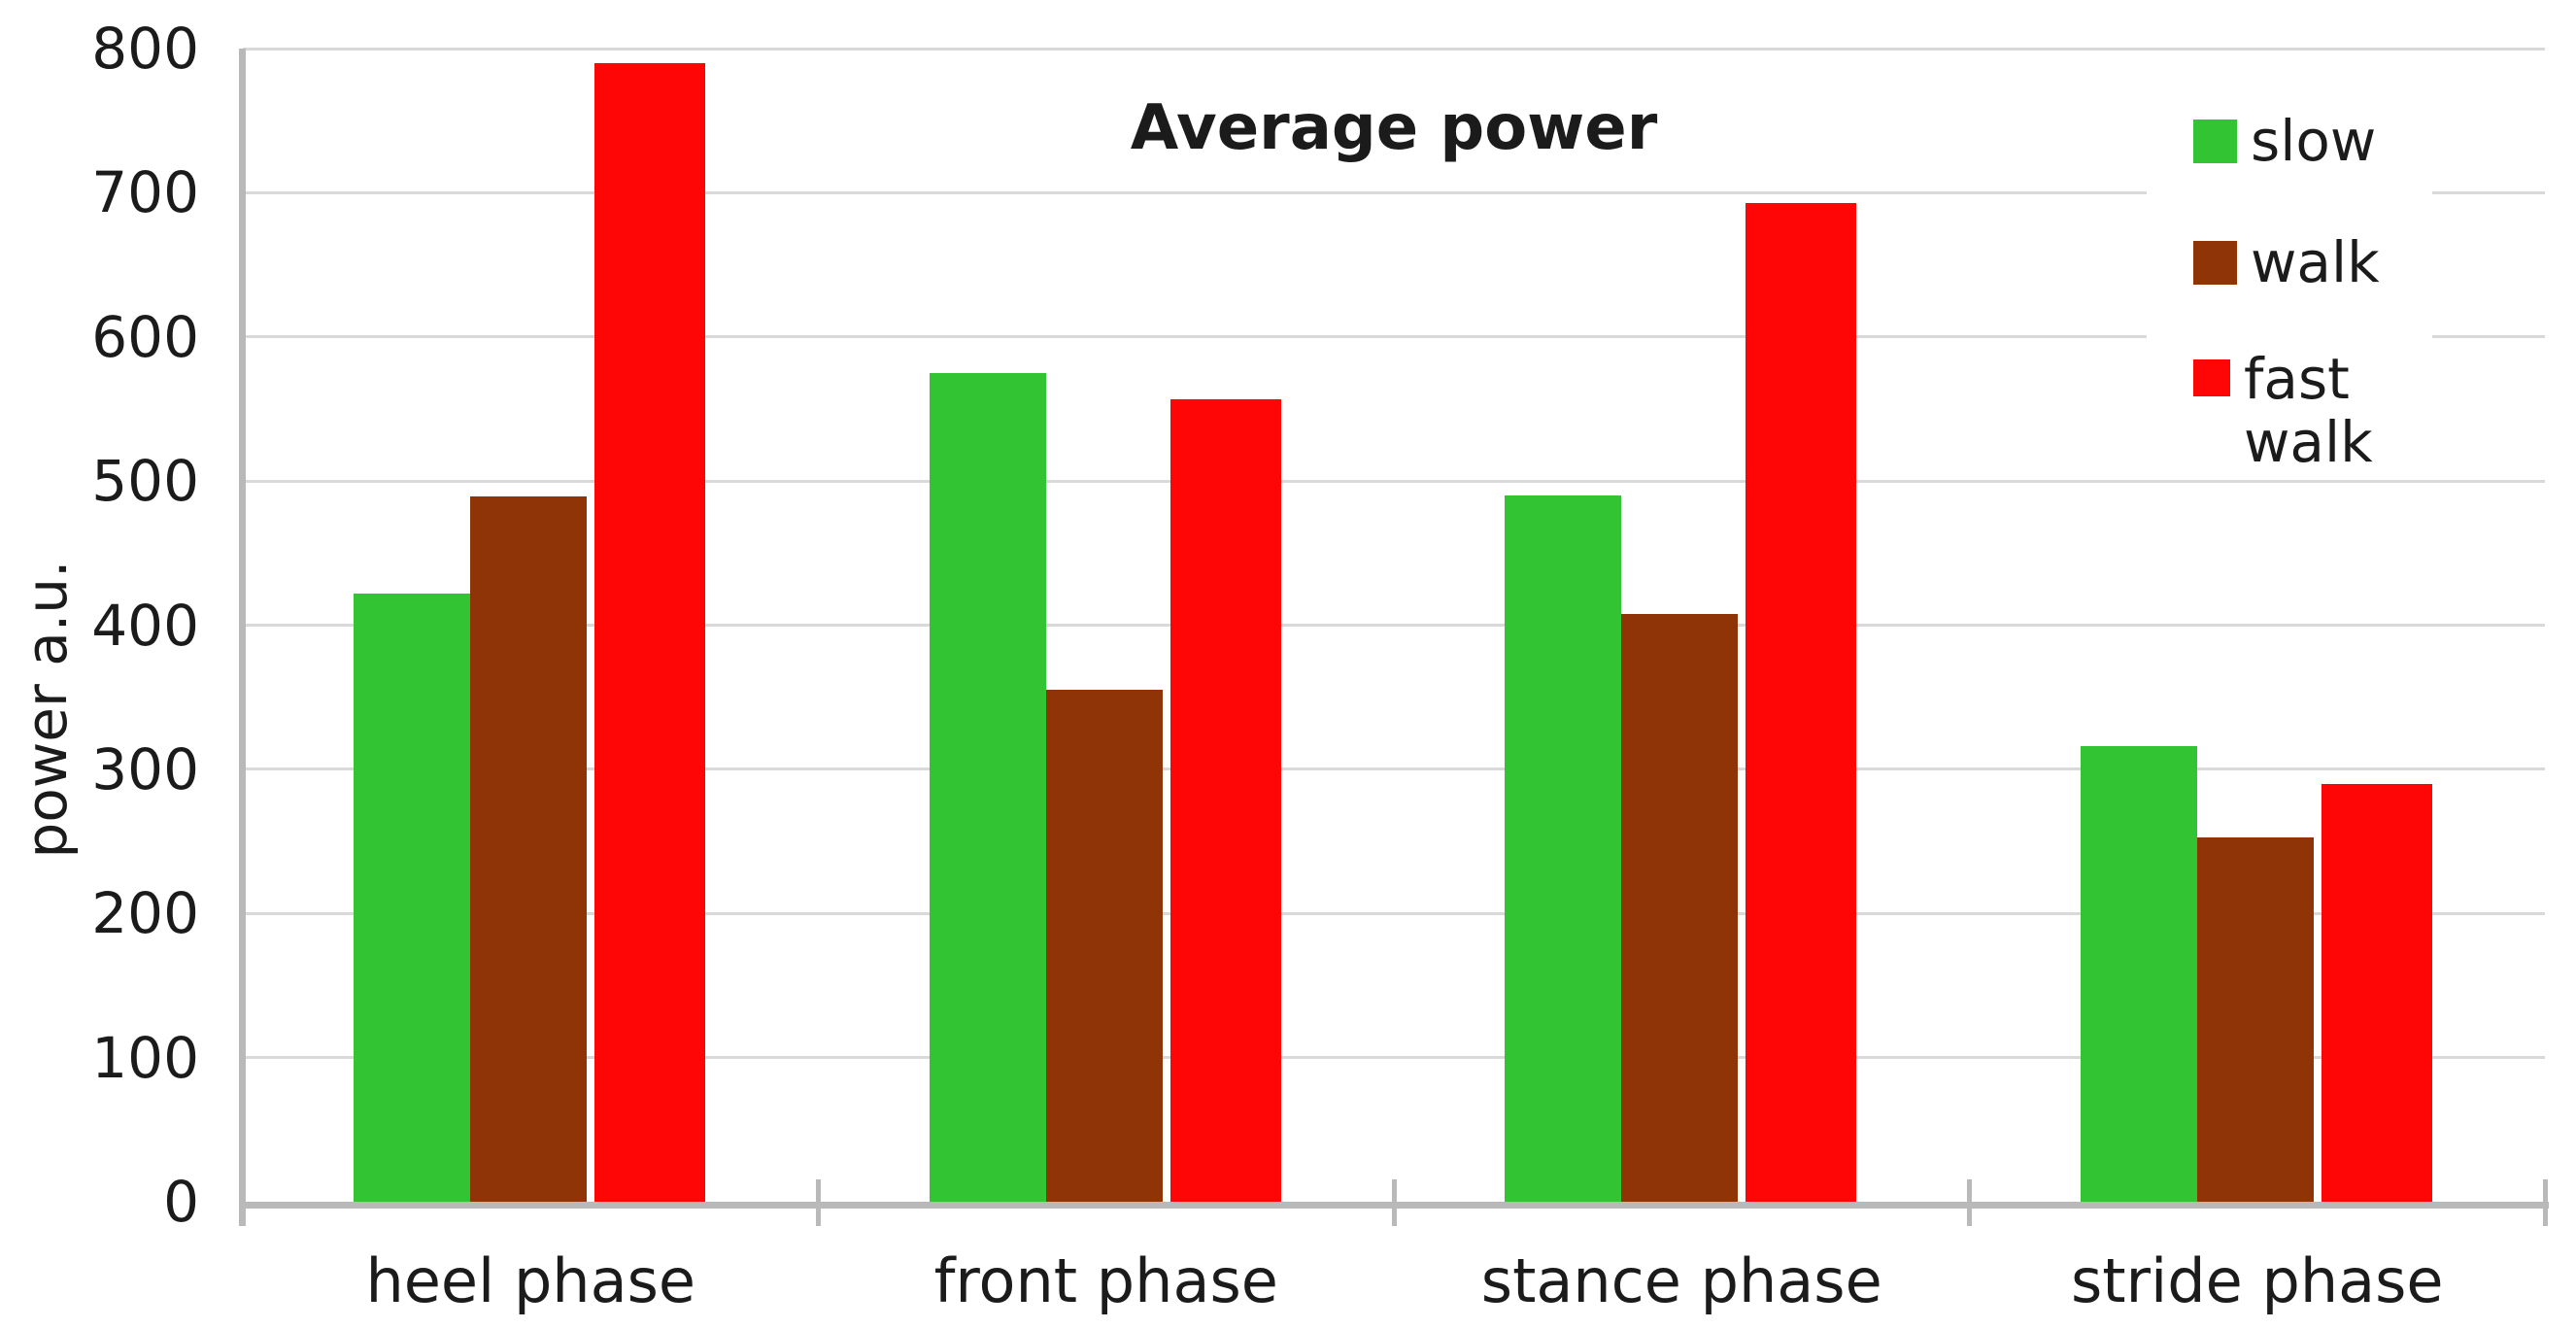 The image size is (2576, 1329). Describe the element at coordinates (2255, 1019) in the screenshot. I see `bar-stride-phase-walk` at that location.